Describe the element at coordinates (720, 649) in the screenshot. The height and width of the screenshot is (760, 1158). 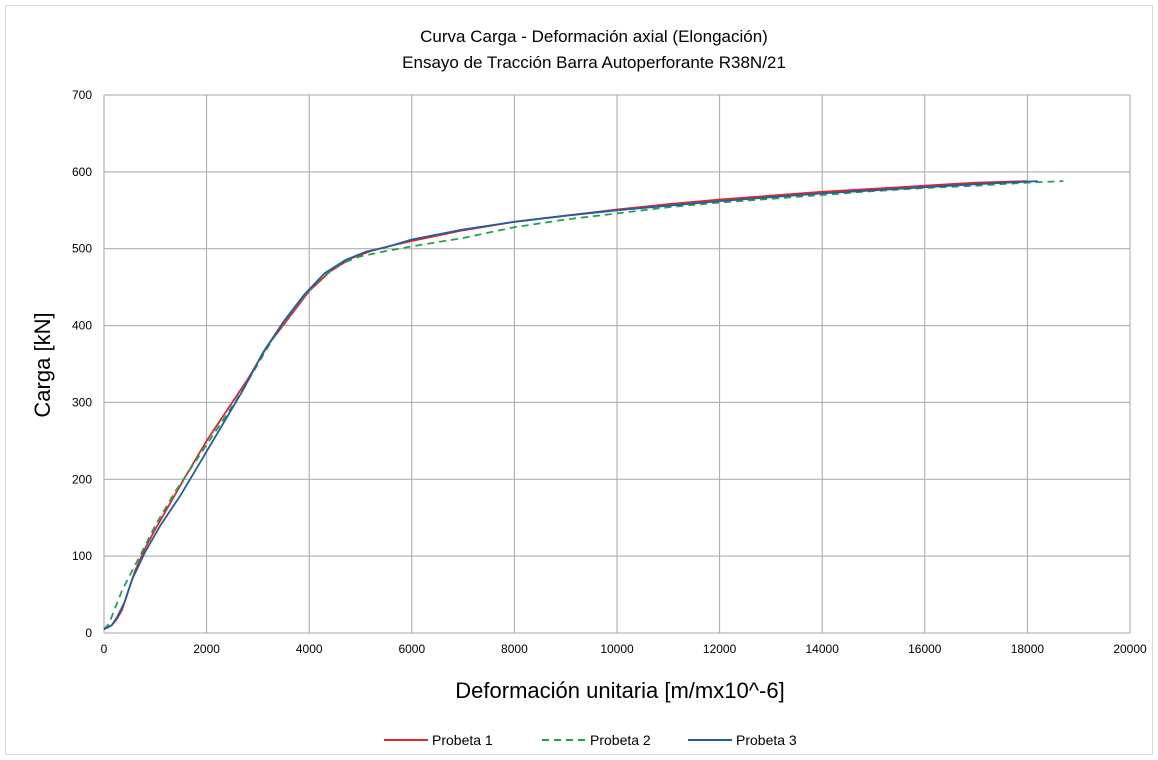
I see `x-tick-label-6: 12000` at that location.